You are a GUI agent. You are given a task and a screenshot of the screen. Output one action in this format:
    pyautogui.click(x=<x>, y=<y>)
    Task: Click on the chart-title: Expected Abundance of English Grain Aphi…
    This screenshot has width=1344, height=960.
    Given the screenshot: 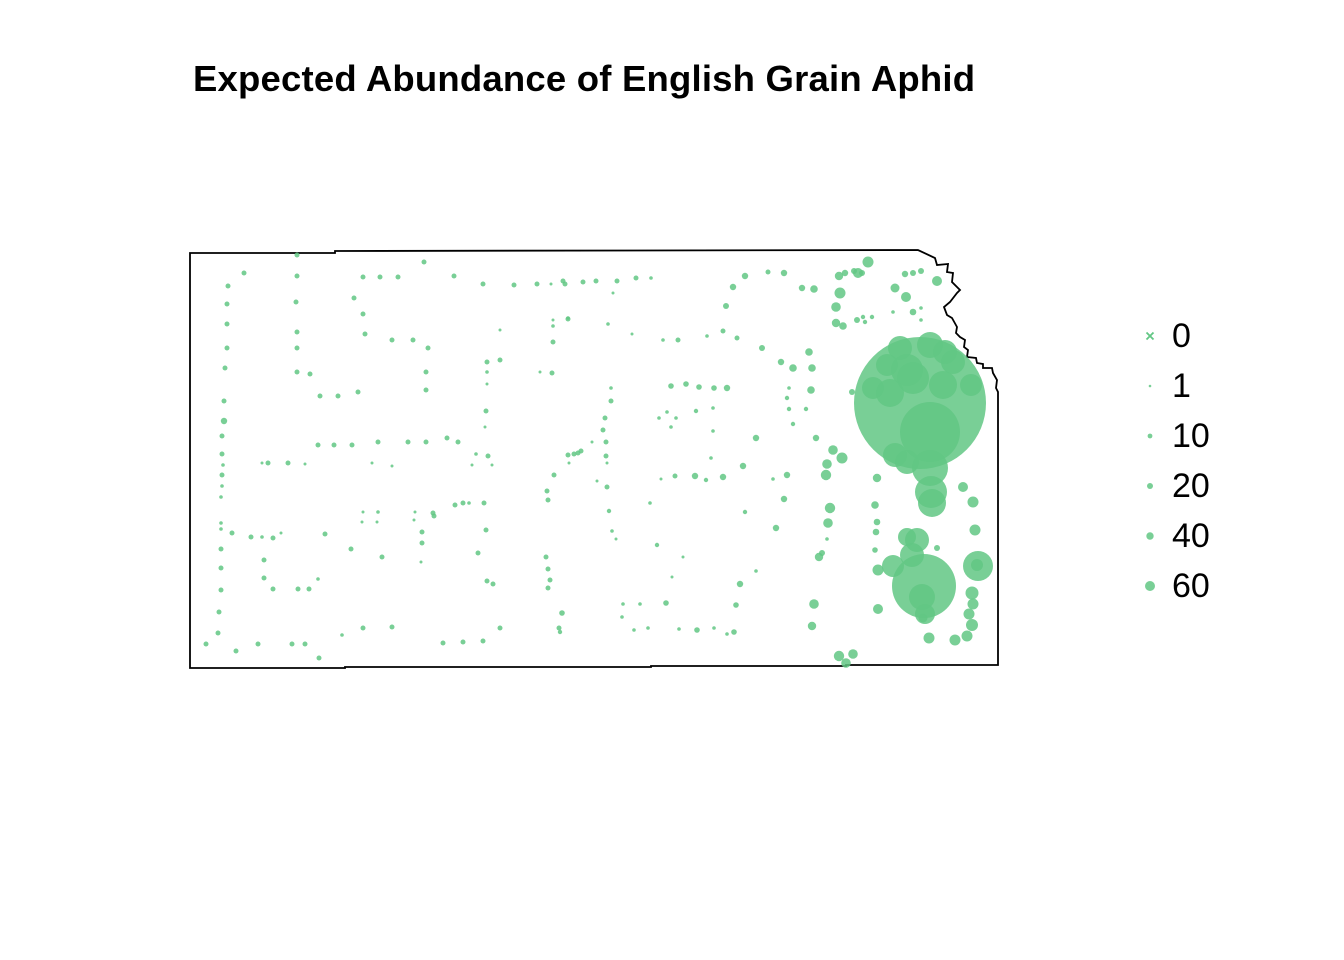 What is the action you would take?
    pyautogui.click(x=584, y=78)
    